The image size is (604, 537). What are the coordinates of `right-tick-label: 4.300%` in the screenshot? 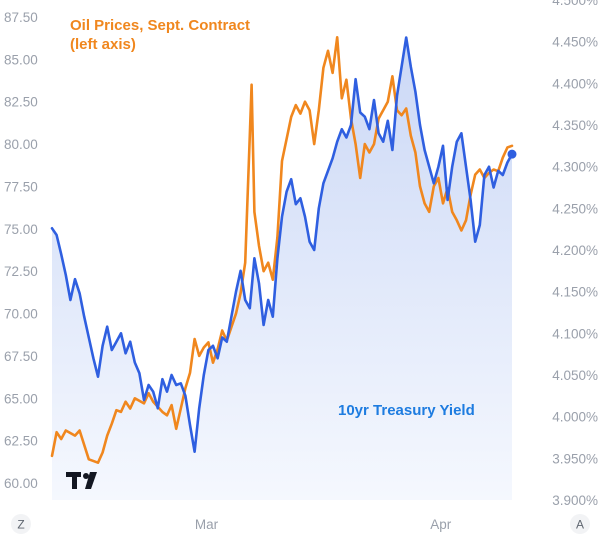 It's located at (575, 167).